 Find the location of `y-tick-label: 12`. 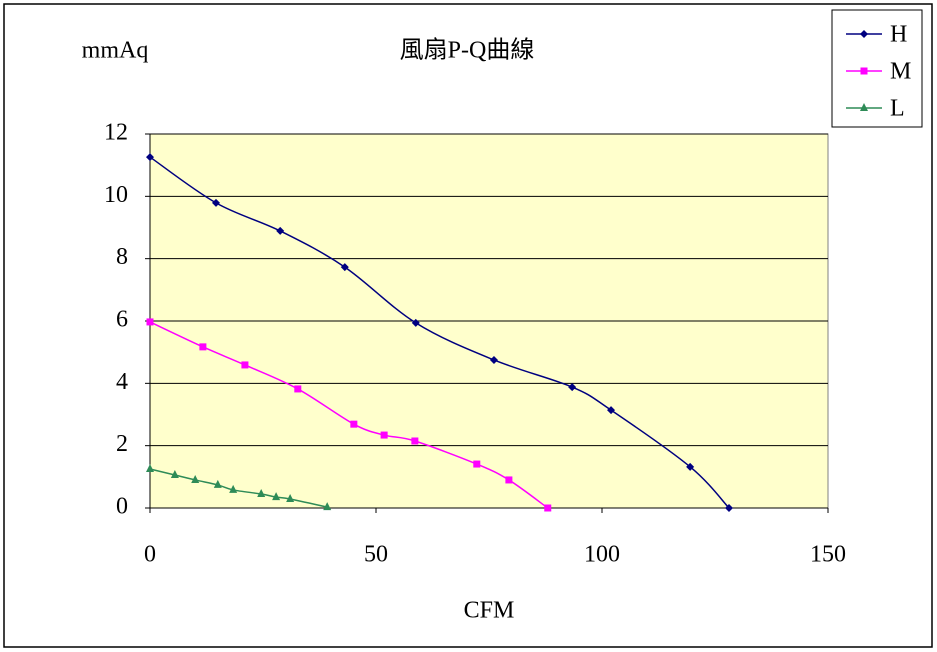

y-tick-label: 12 is located at coordinates (116, 133).